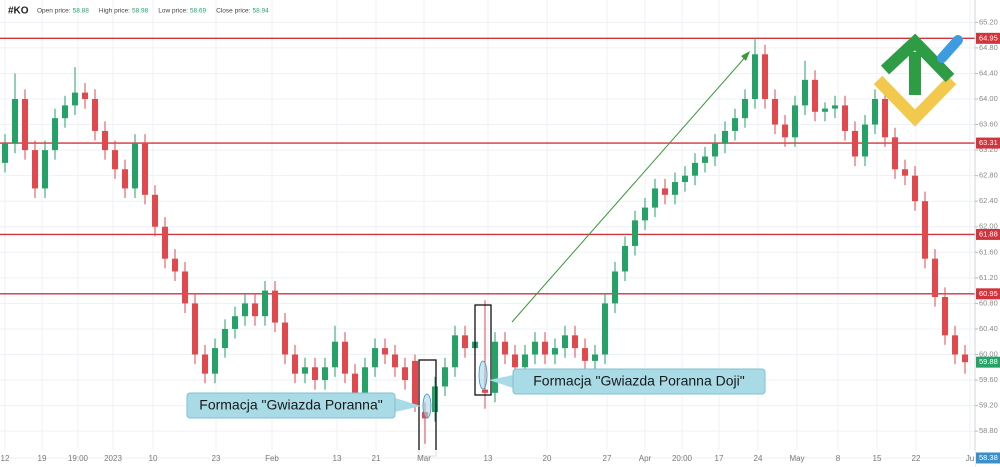  What do you see at coordinates (233, 11) in the screenshot?
I see `stat-label: Close price:` at bounding box center [233, 11].